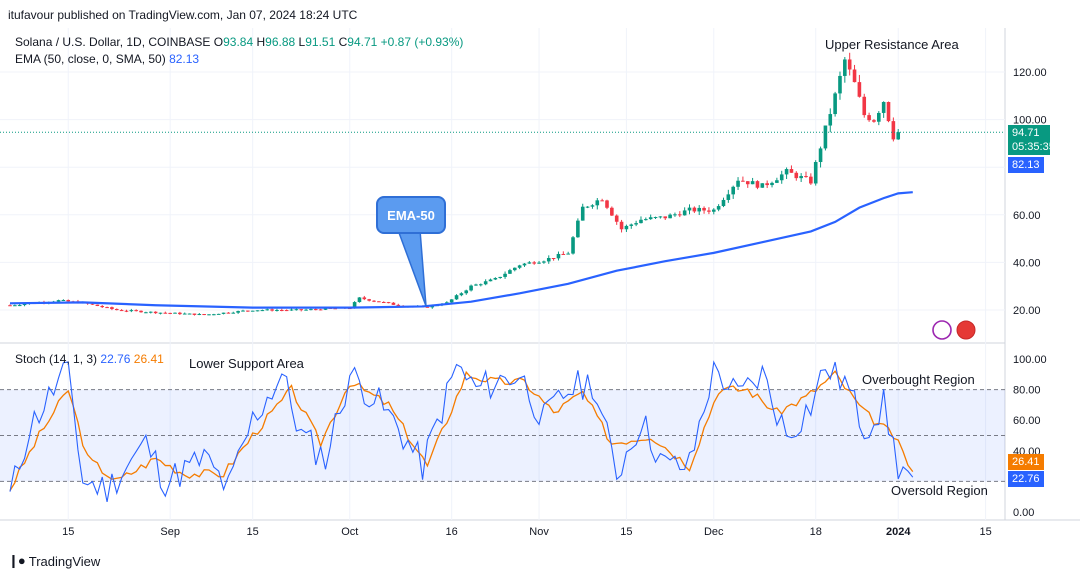 The height and width of the screenshot is (579, 1080). What do you see at coordinates (714, 532) in the screenshot?
I see `time-tick-label: Dec` at bounding box center [714, 532].